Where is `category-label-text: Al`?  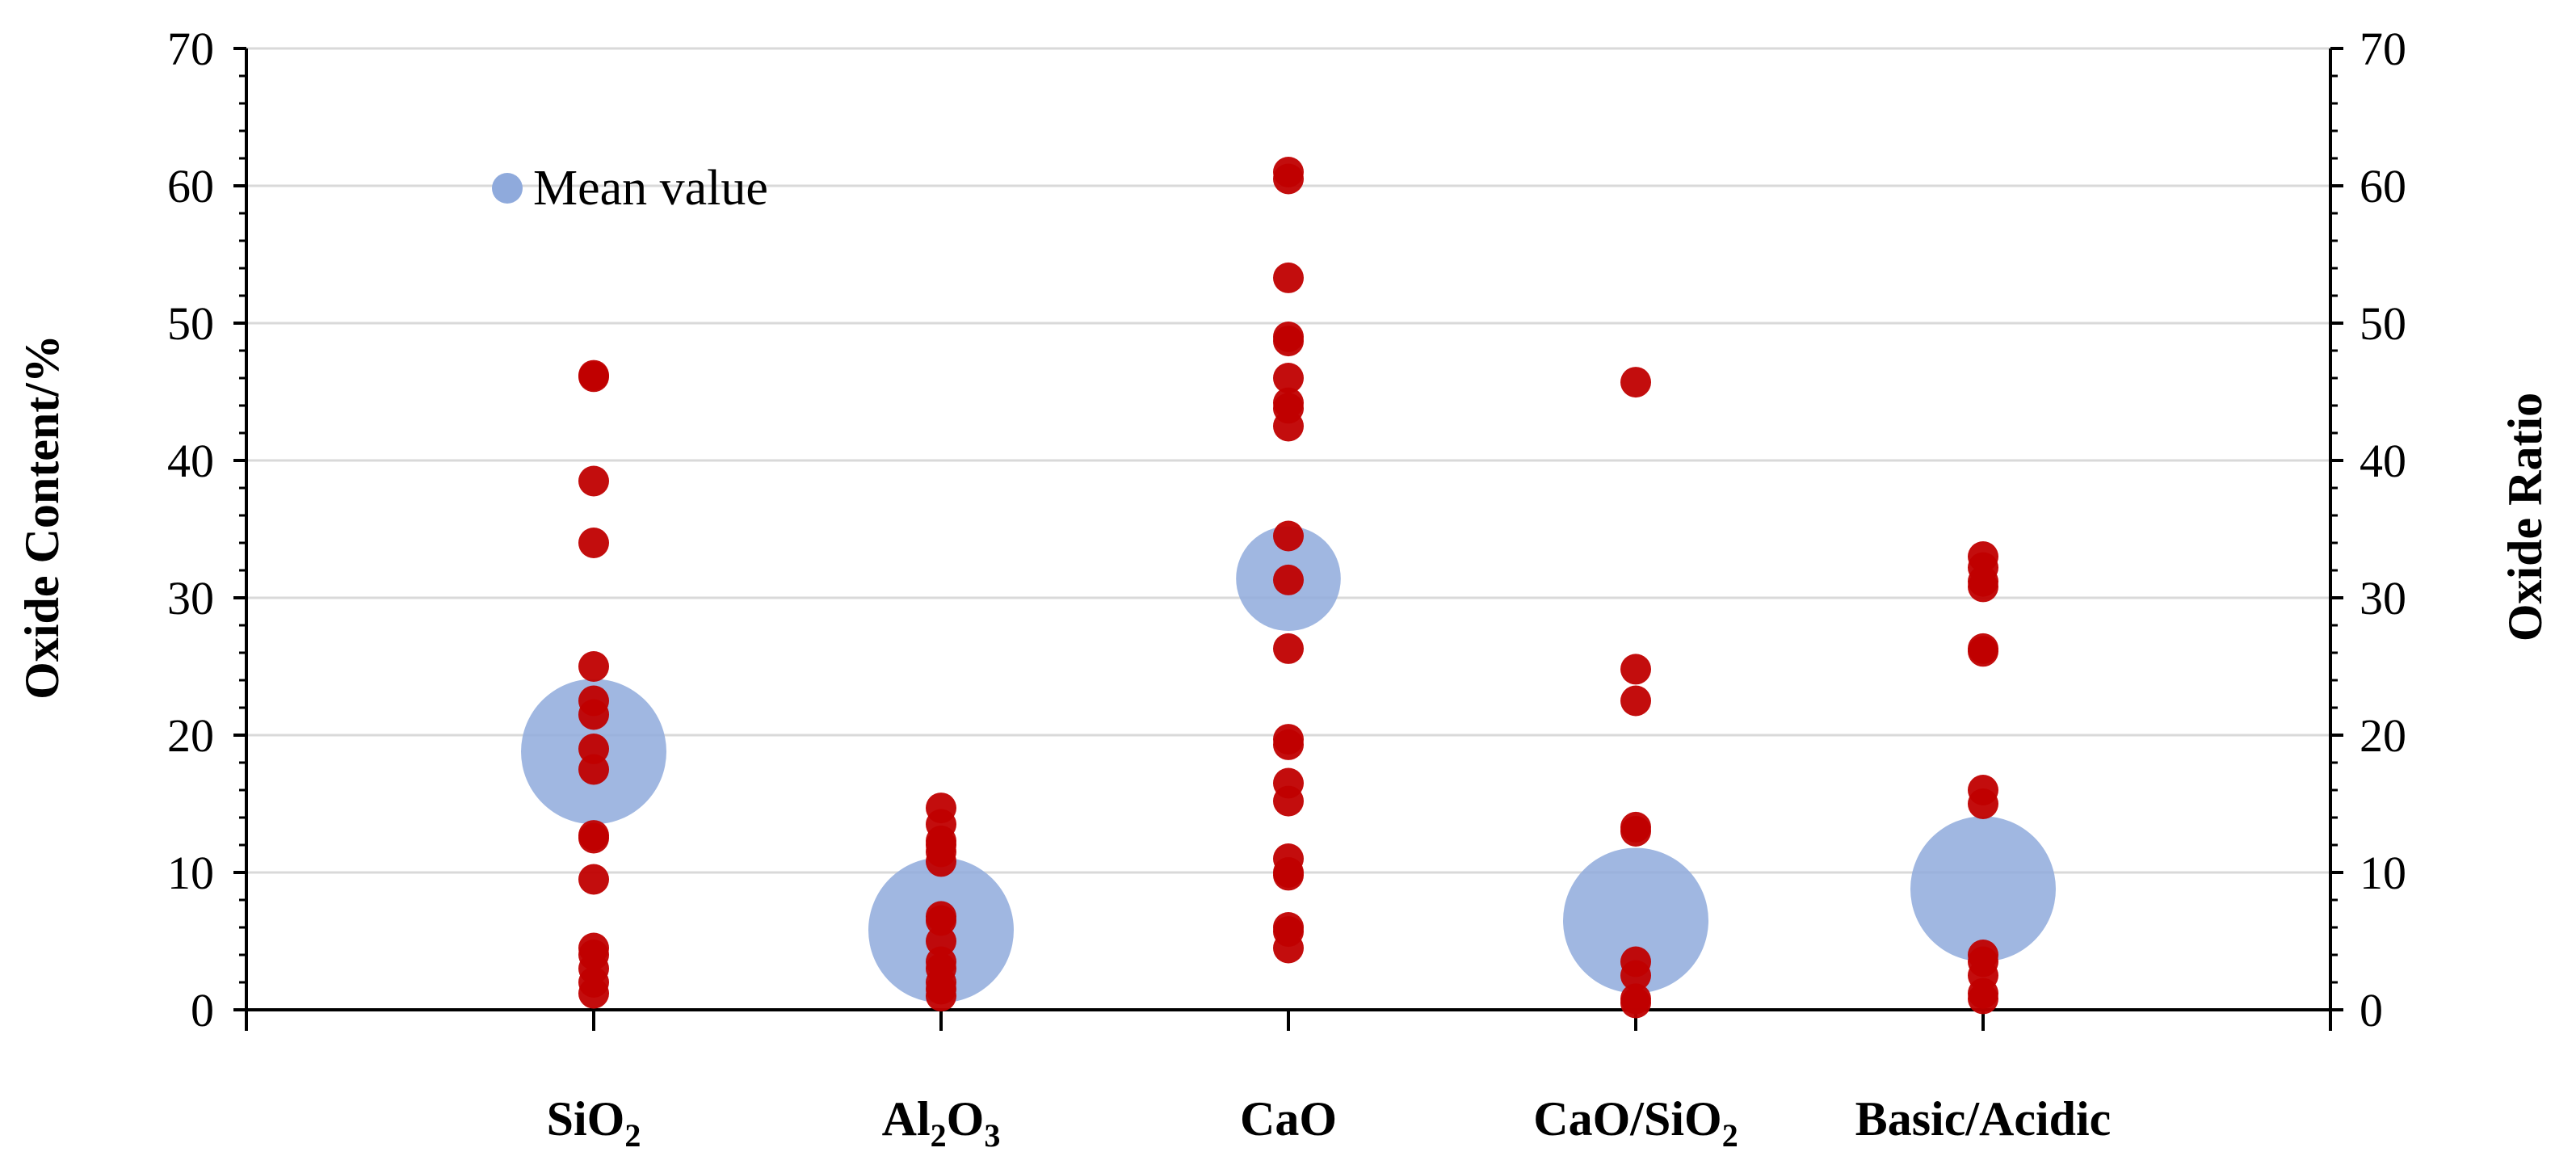 category-label-text: Al is located at coordinates (907, 1119).